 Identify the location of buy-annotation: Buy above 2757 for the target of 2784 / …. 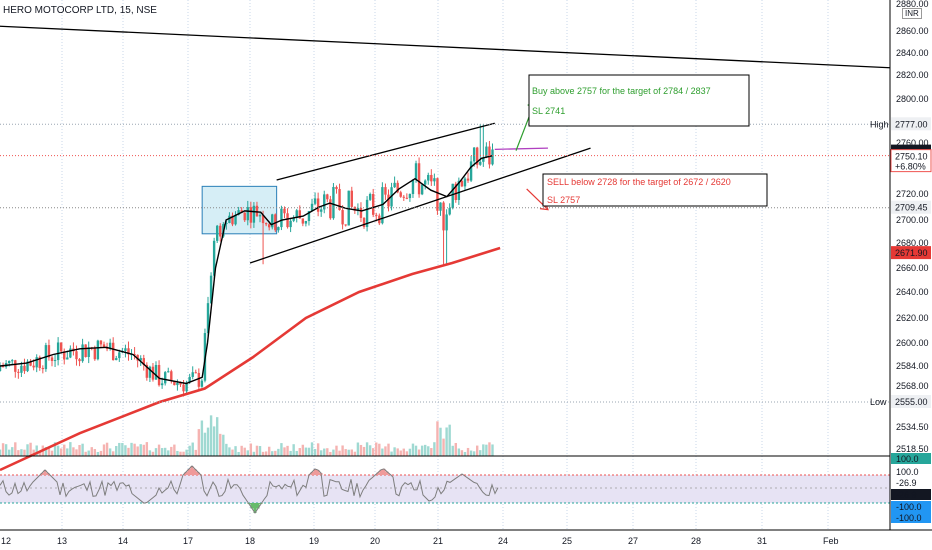
(639, 100).